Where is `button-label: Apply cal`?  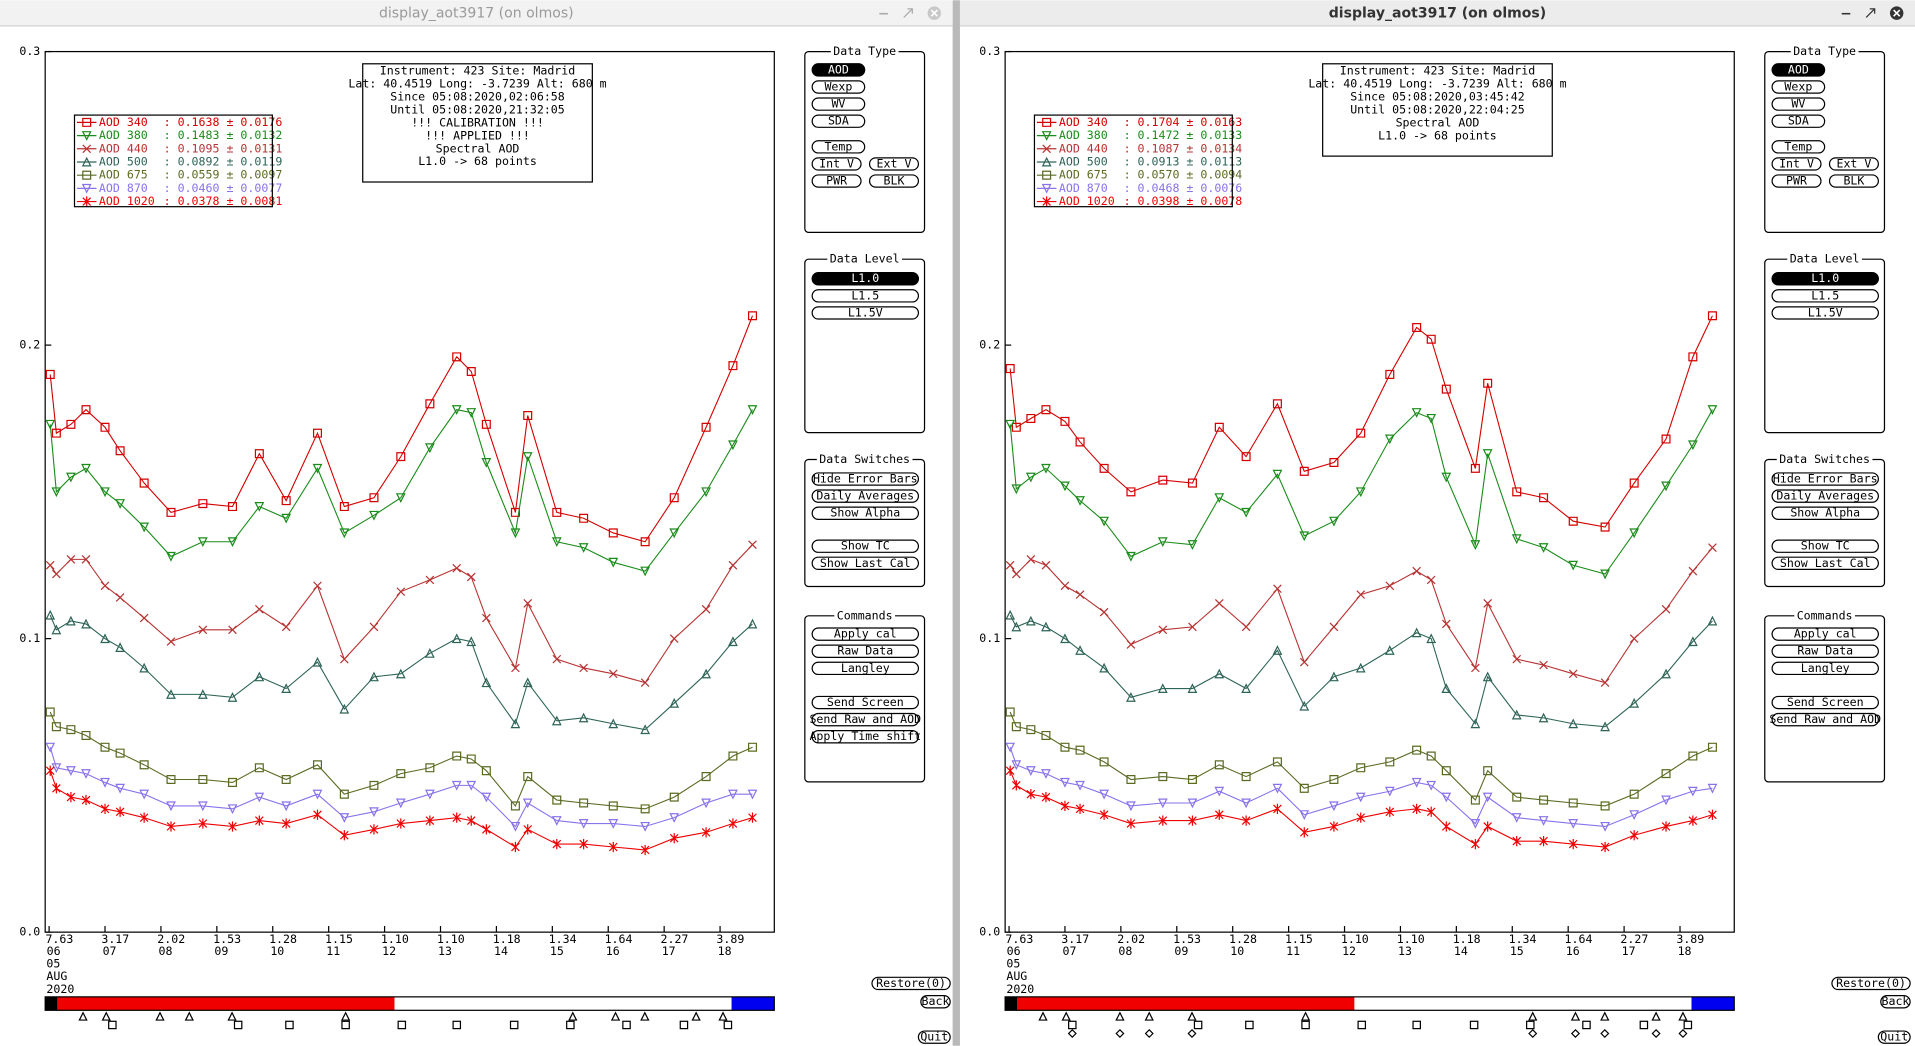 button-label: Apply cal is located at coordinates (865, 634).